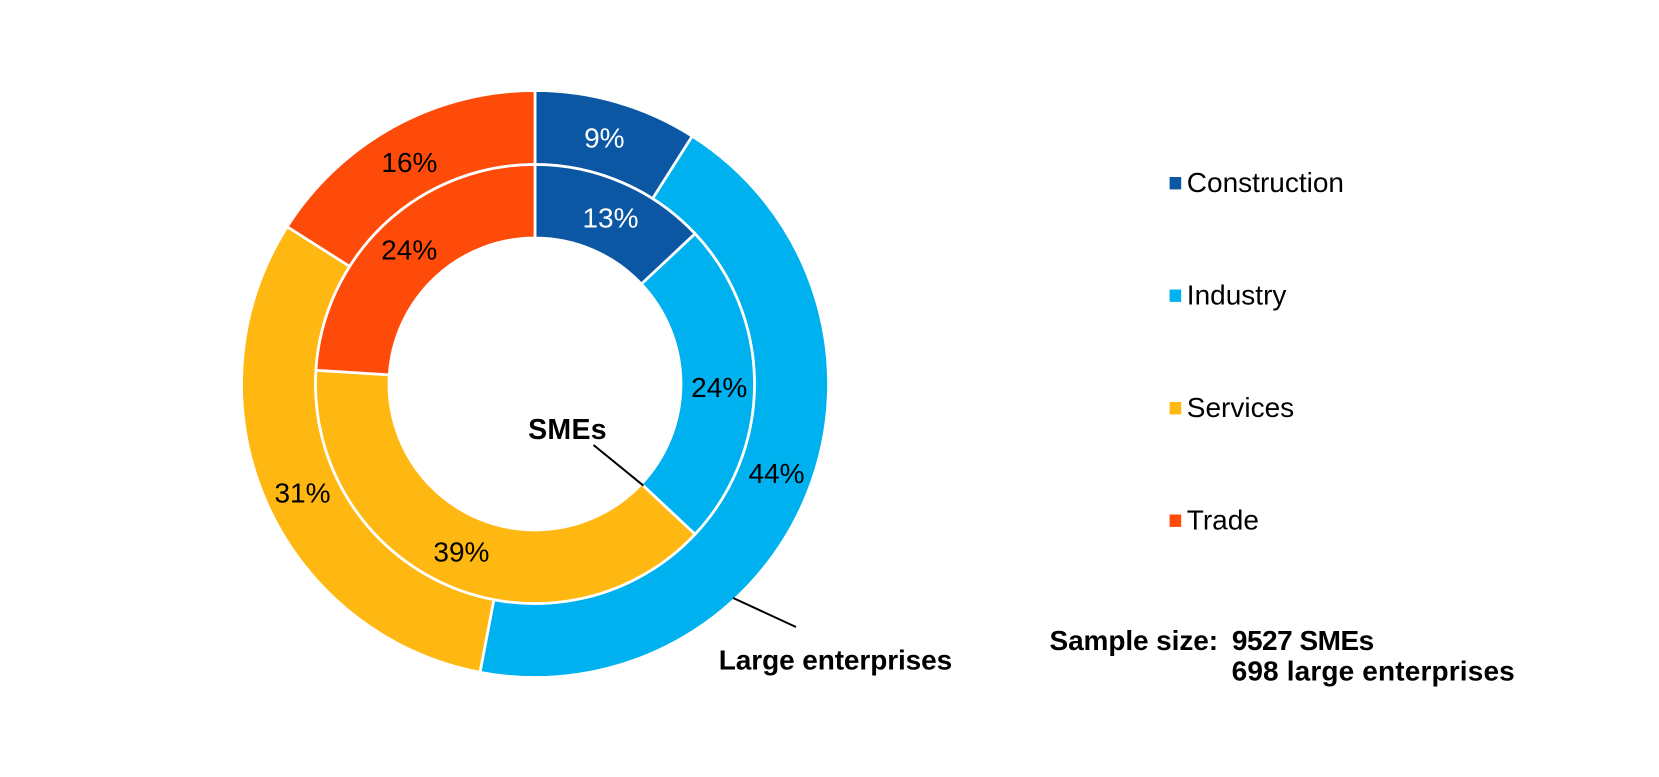 This screenshot has width=1659, height=777. What do you see at coordinates (1237, 295) in the screenshot?
I see `svg-text: Industry` at bounding box center [1237, 295].